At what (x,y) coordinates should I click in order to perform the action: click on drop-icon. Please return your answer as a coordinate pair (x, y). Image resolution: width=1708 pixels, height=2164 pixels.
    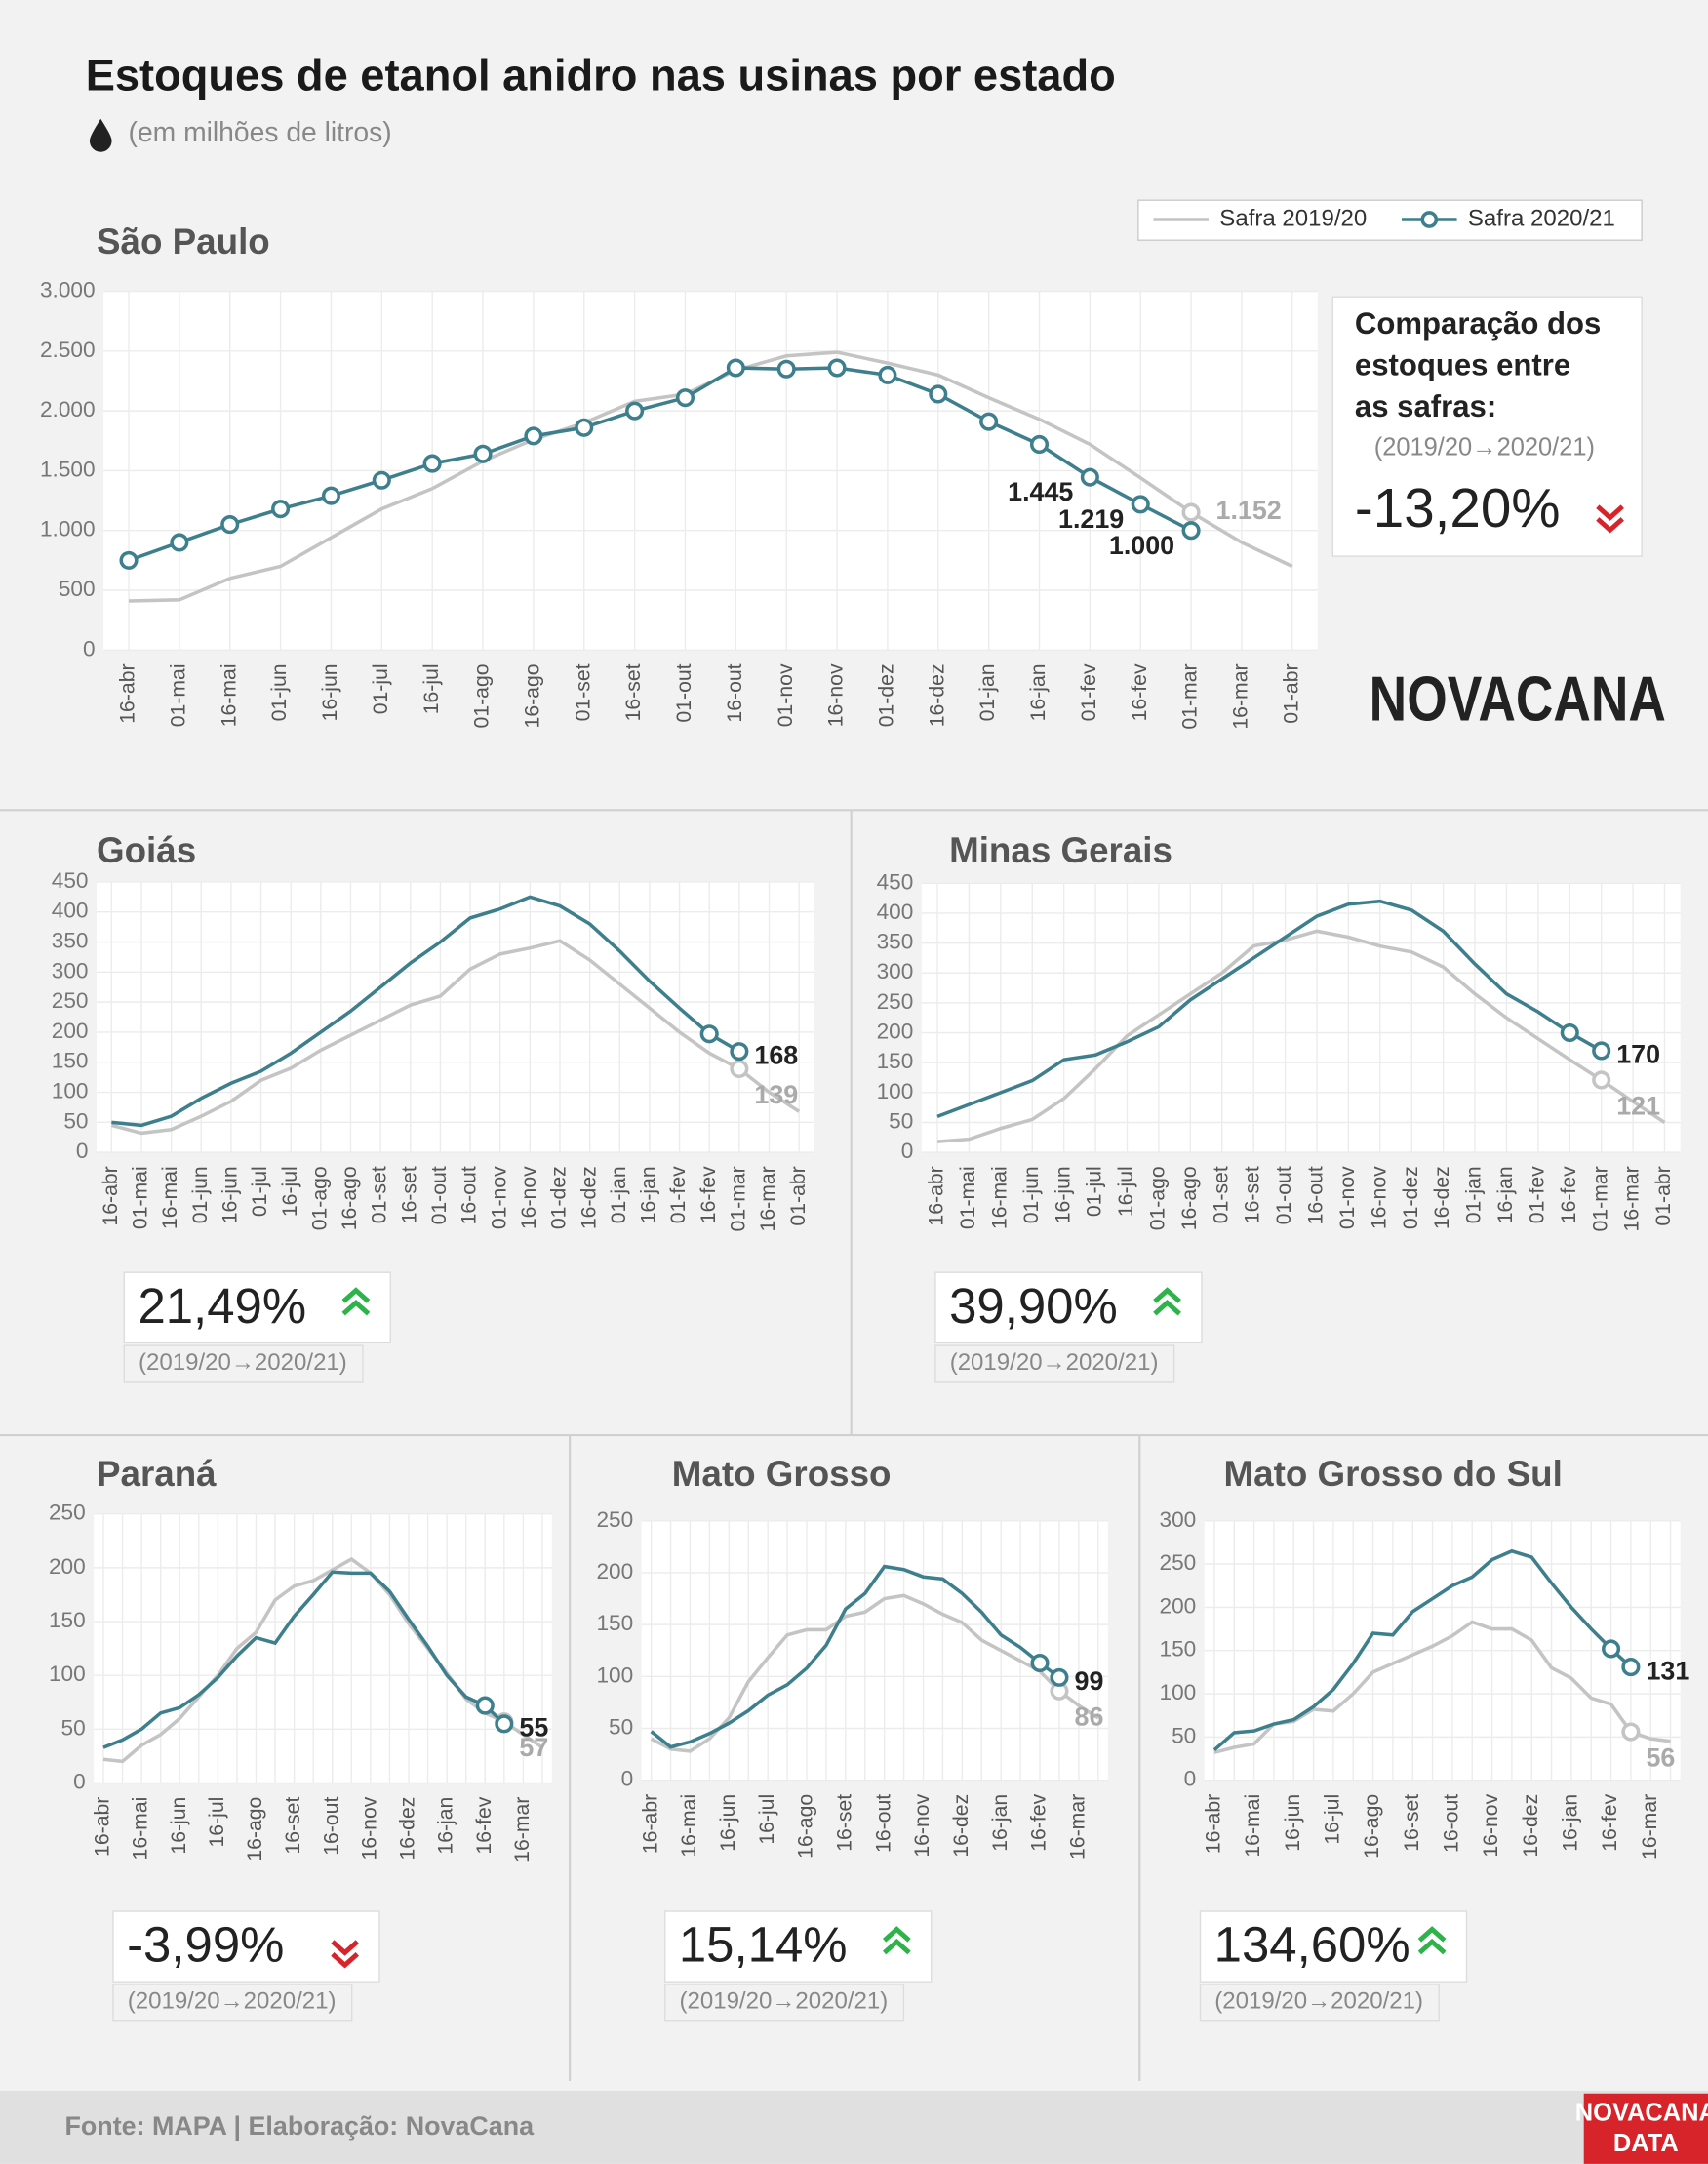
    Looking at the image, I should click on (100, 135).